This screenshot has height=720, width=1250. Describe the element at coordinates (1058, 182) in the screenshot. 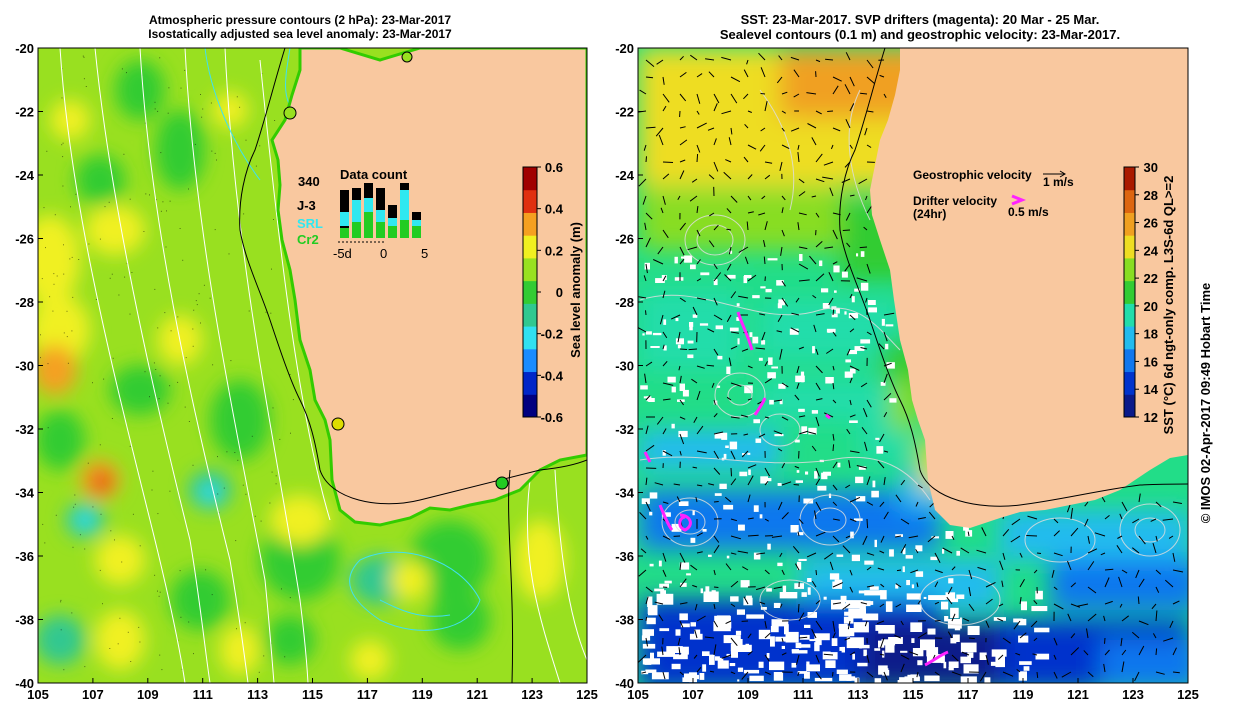

I see `geo-velocity-scale: 1 m/s` at that location.